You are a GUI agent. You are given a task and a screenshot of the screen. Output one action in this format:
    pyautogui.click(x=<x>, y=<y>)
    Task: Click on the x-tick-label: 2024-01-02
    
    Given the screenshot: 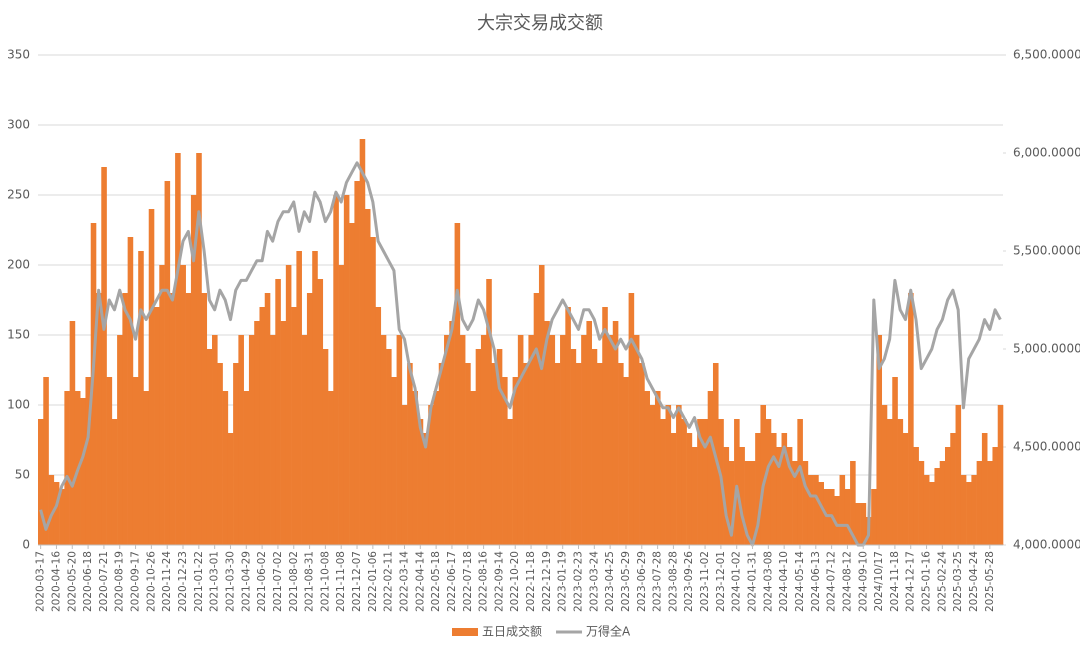 What is the action you would take?
    pyautogui.click(x=737, y=581)
    